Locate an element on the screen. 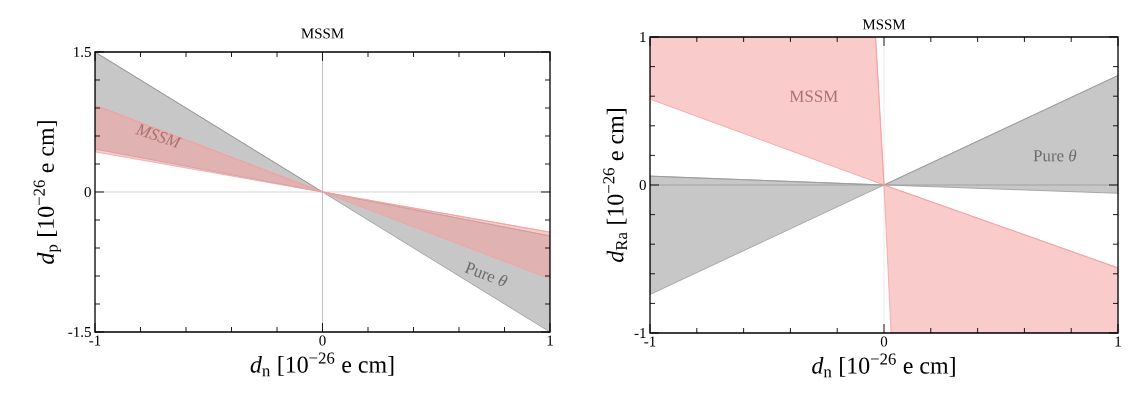  x-tick-label: -1 is located at coordinates (95, 340).